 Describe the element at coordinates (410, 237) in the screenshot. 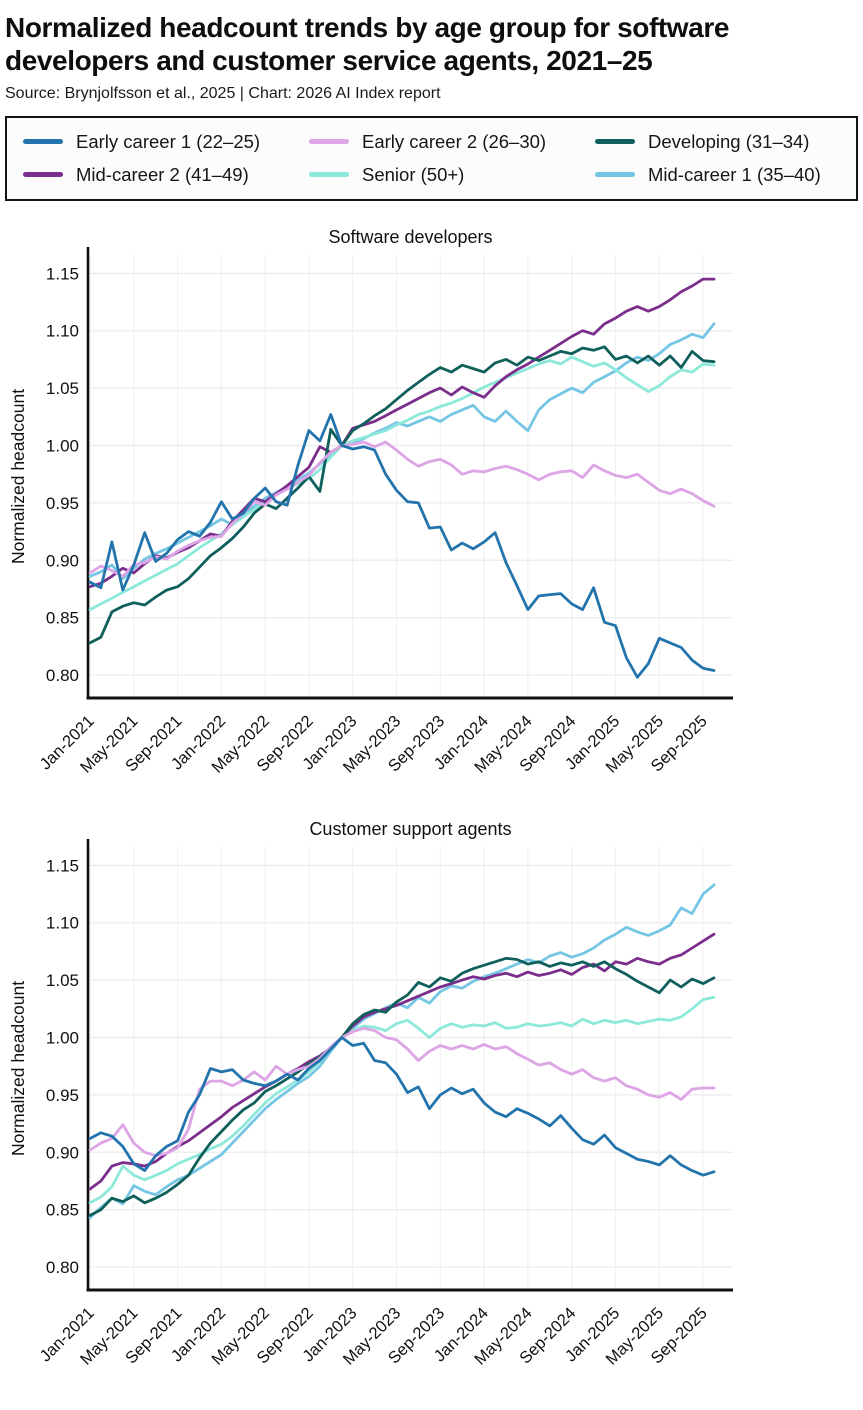

I see `chart-title: Software developers` at that location.